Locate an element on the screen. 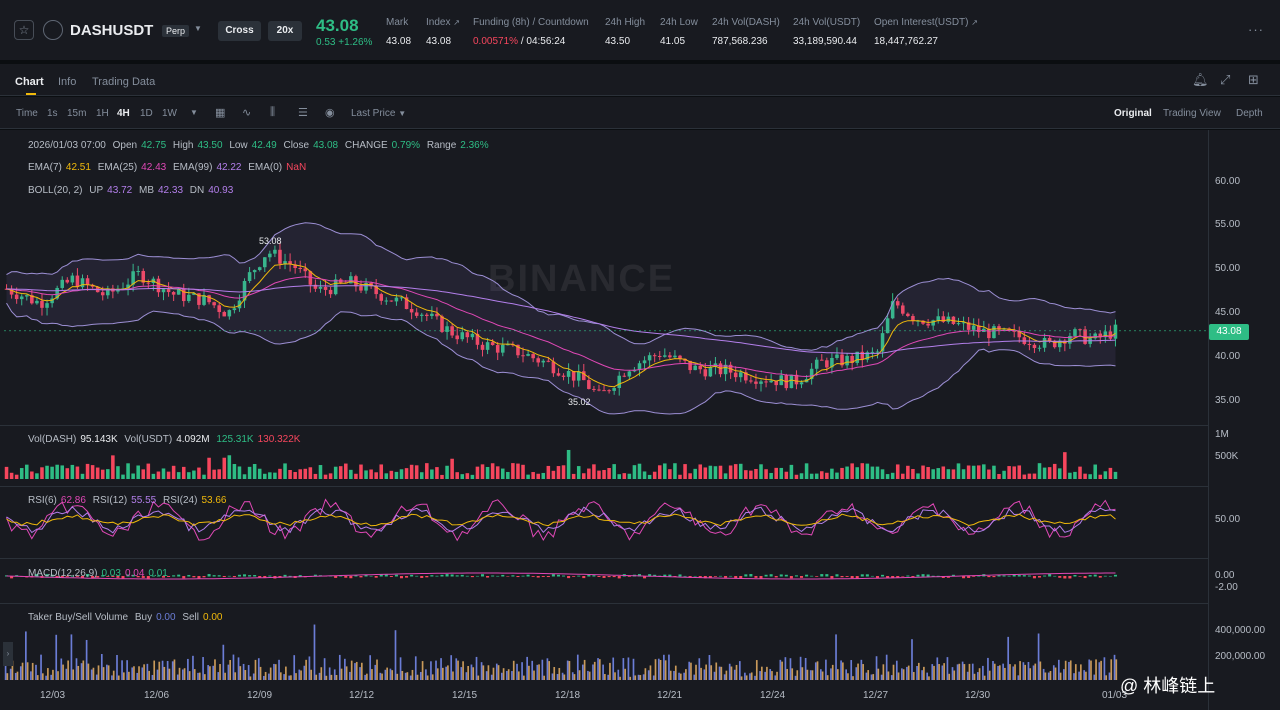 The width and height of the screenshot is (1280, 710). interval-time: Time is located at coordinates (27, 113).